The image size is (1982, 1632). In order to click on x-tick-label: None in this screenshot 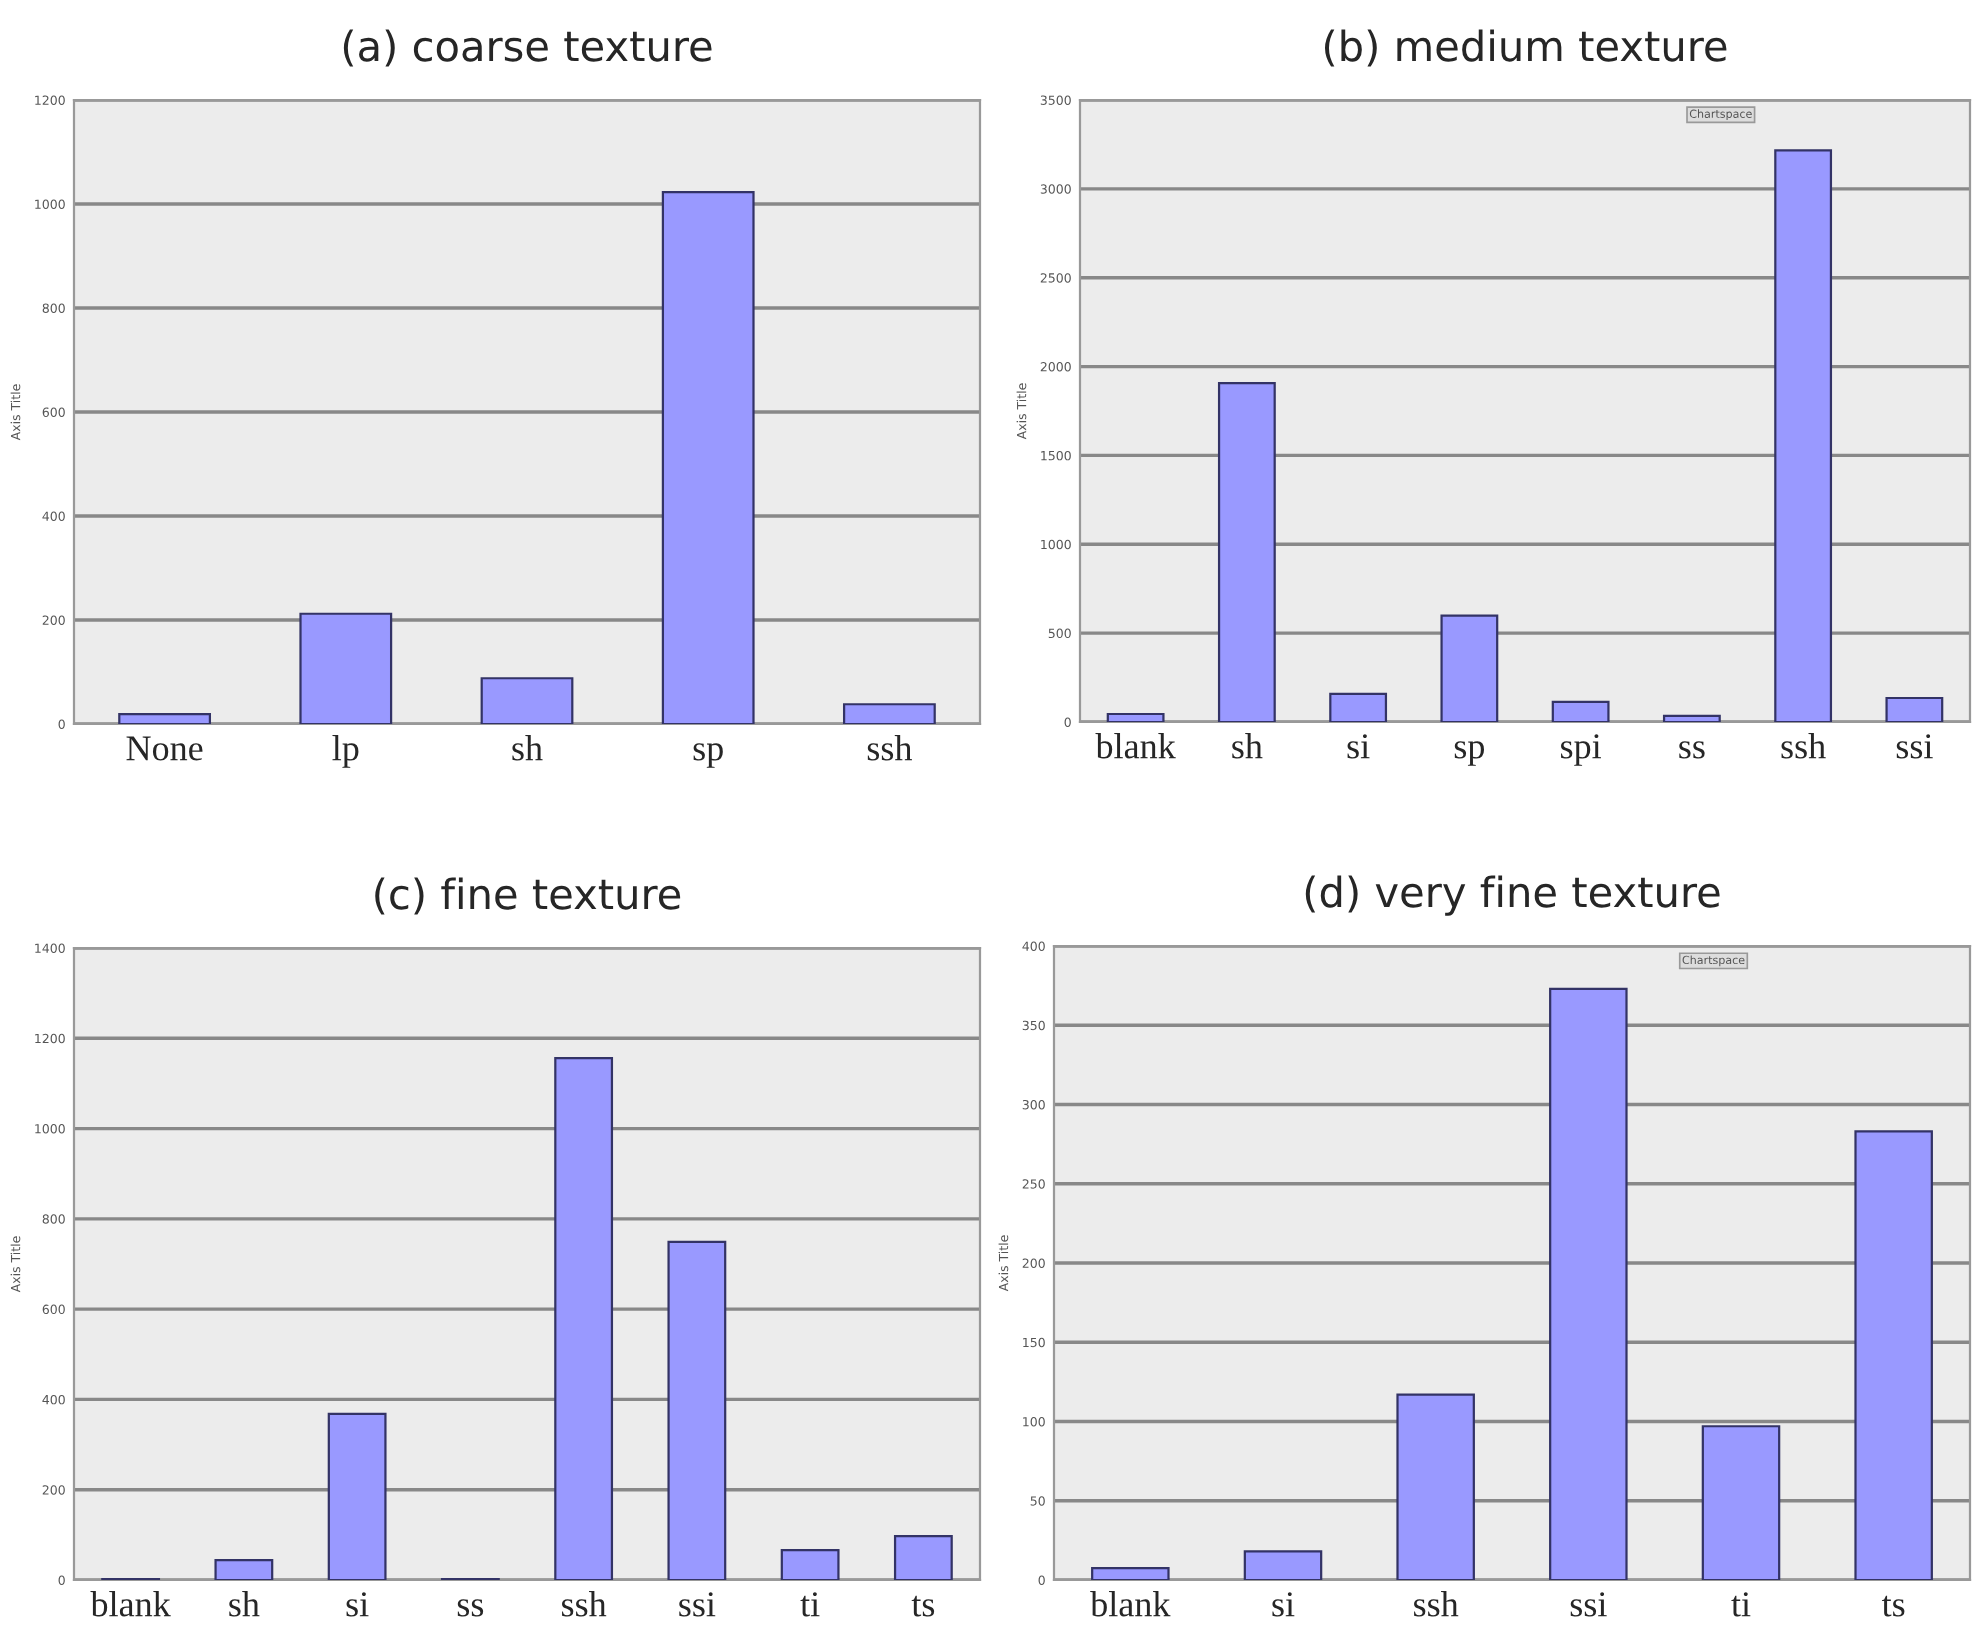, I will do `click(164, 748)`.